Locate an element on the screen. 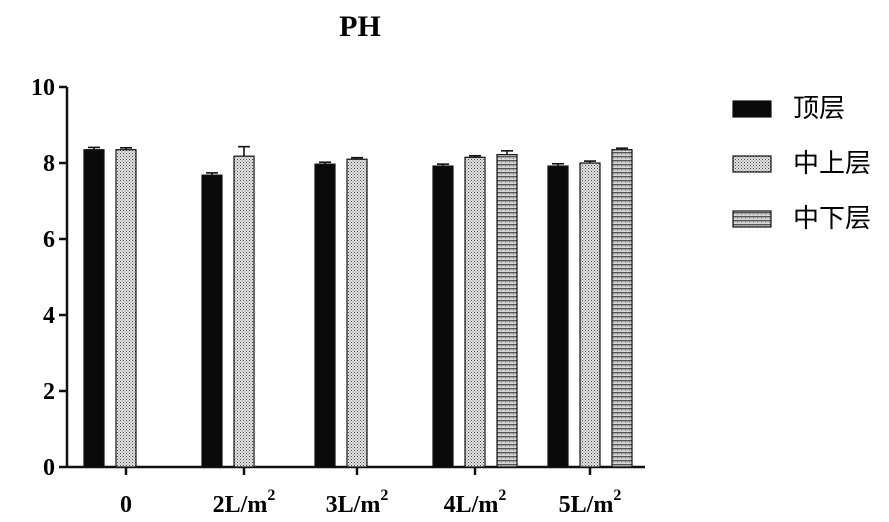  y-tick-label: 2 is located at coordinates (49, 392).